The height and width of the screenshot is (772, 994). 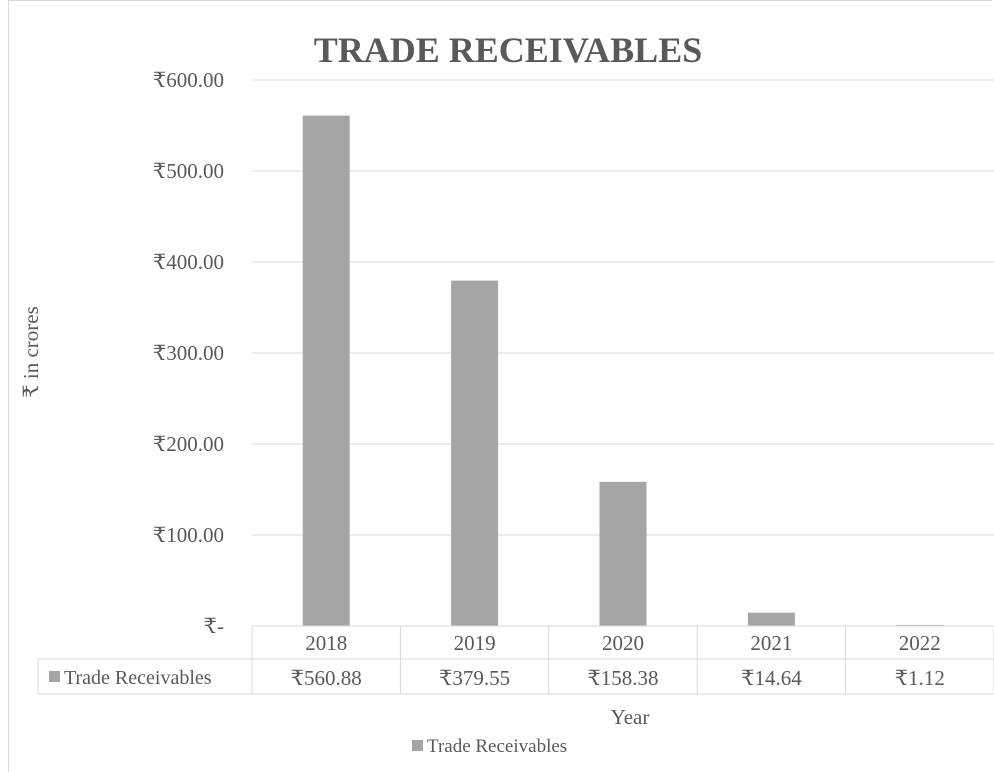 What do you see at coordinates (188, 80) in the screenshot?
I see `y-tick-label: ₹600.00` at bounding box center [188, 80].